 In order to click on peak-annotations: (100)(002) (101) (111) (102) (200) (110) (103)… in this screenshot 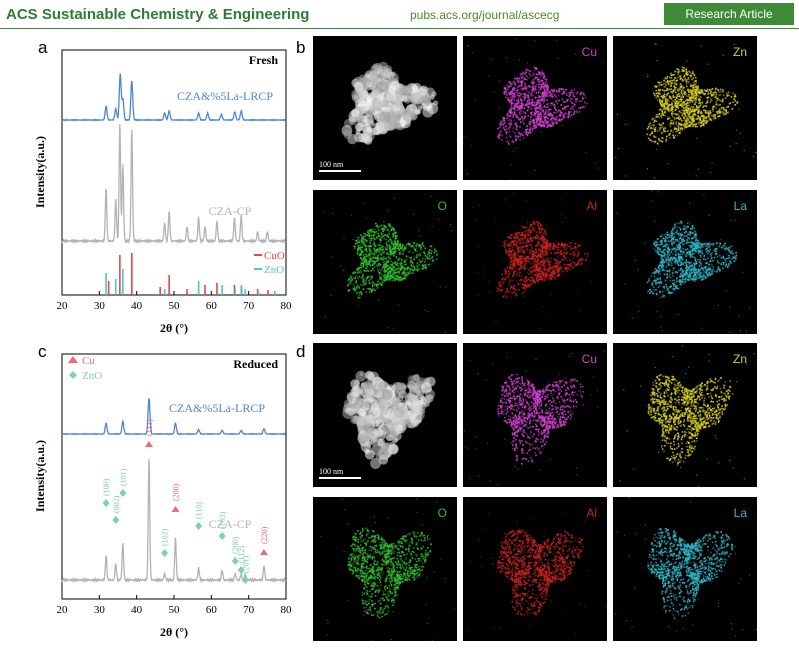, I will do `click(185, 501)`.